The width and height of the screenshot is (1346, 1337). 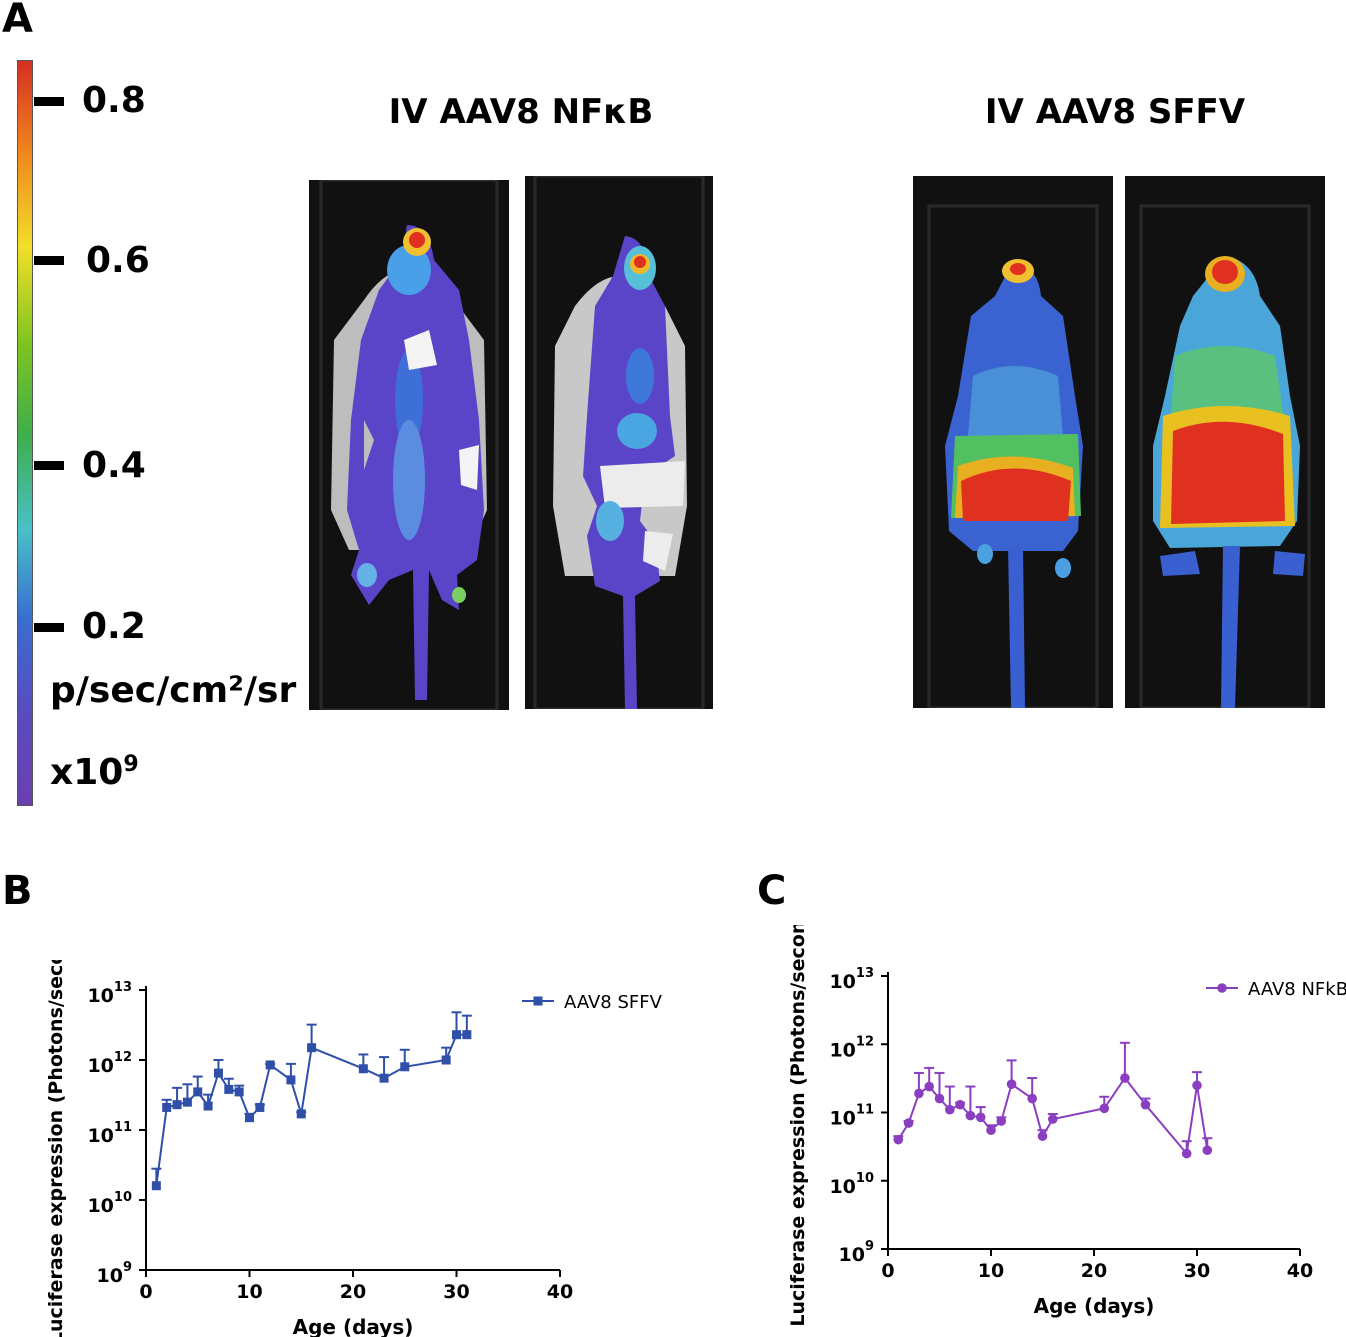 I want to click on colorbar-unit-label: p/sec/cm²/sr, so click(x=173, y=690).